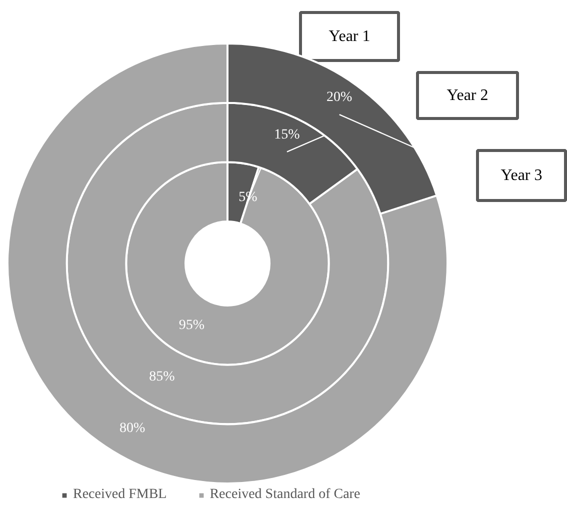 This screenshot has width=567, height=508. I want to click on slice-label: Year 2, so click(467, 95).